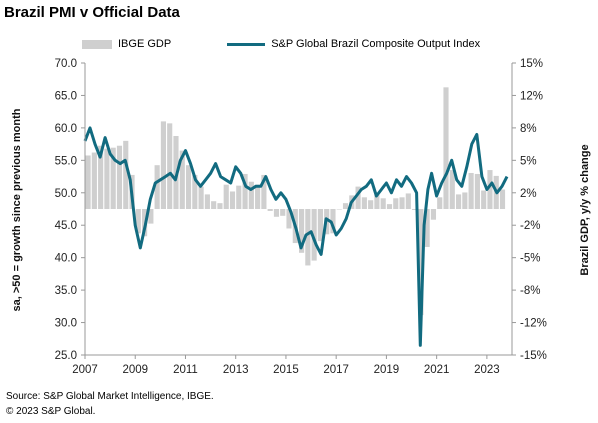 The image size is (598, 423). Describe the element at coordinates (51, 411) in the screenshot. I see `copyright-line: © 2023 S&P Global.` at that location.